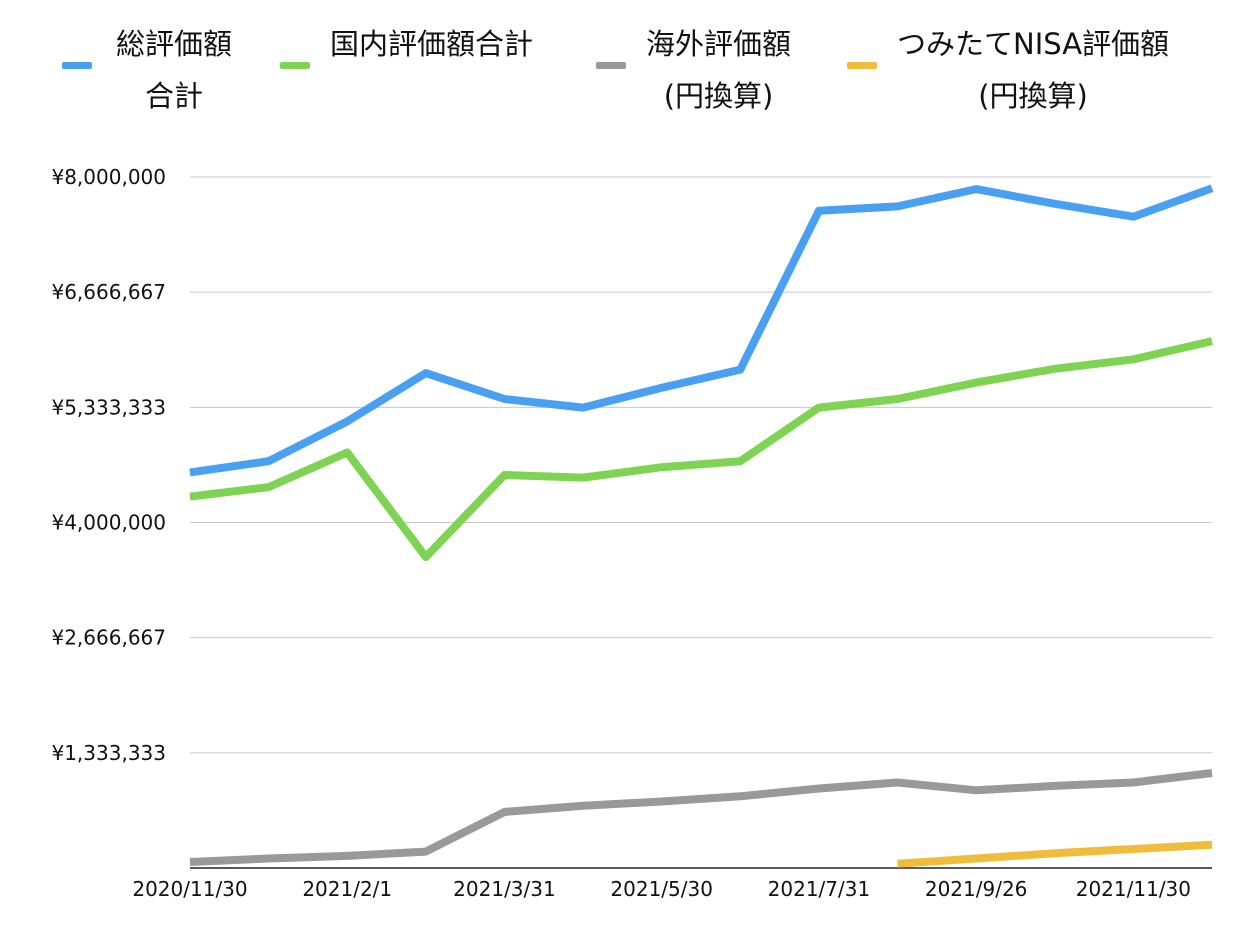 Image resolution: width=1256 pixels, height=926 pixels. I want to click on y-tick-label-4: ¥2,666,667, so click(108, 638).